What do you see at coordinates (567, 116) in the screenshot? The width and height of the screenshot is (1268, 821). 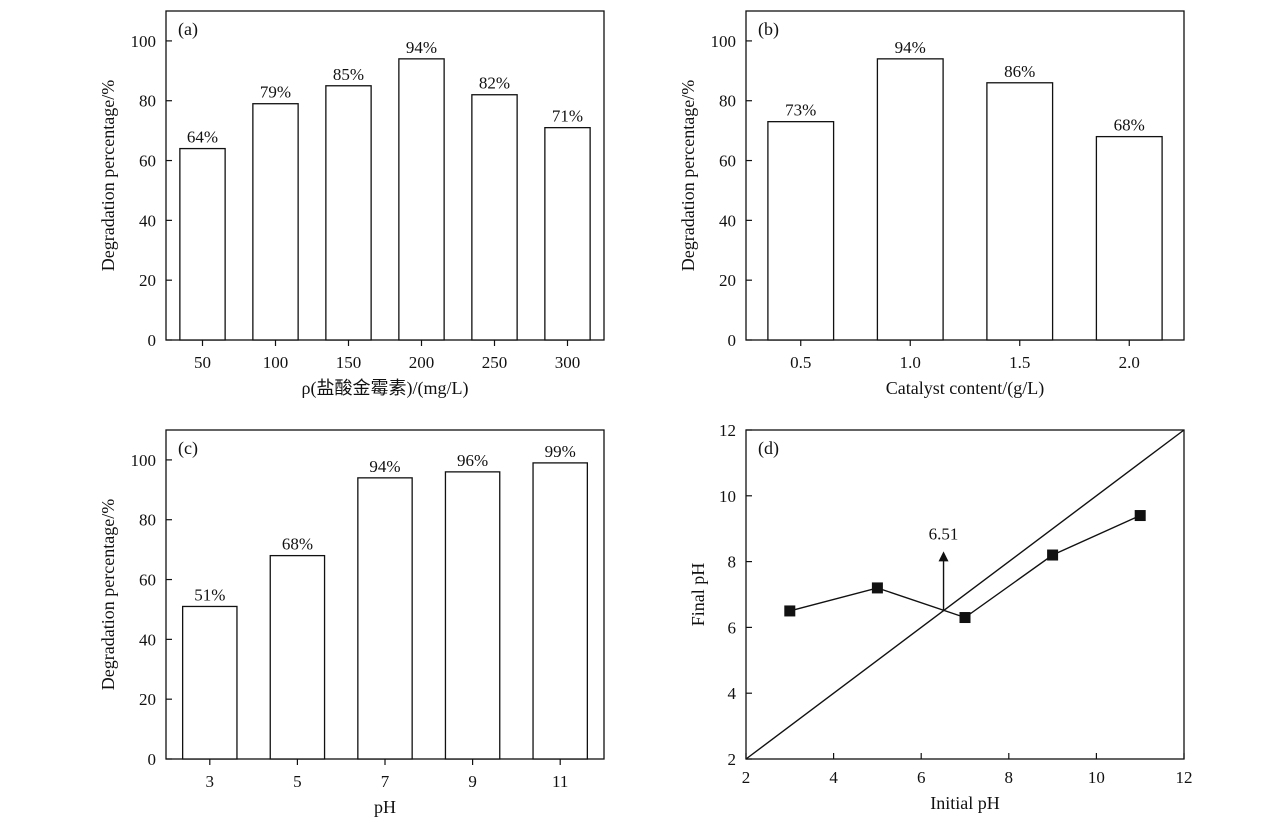 I see `bar-data-label: 71%` at bounding box center [567, 116].